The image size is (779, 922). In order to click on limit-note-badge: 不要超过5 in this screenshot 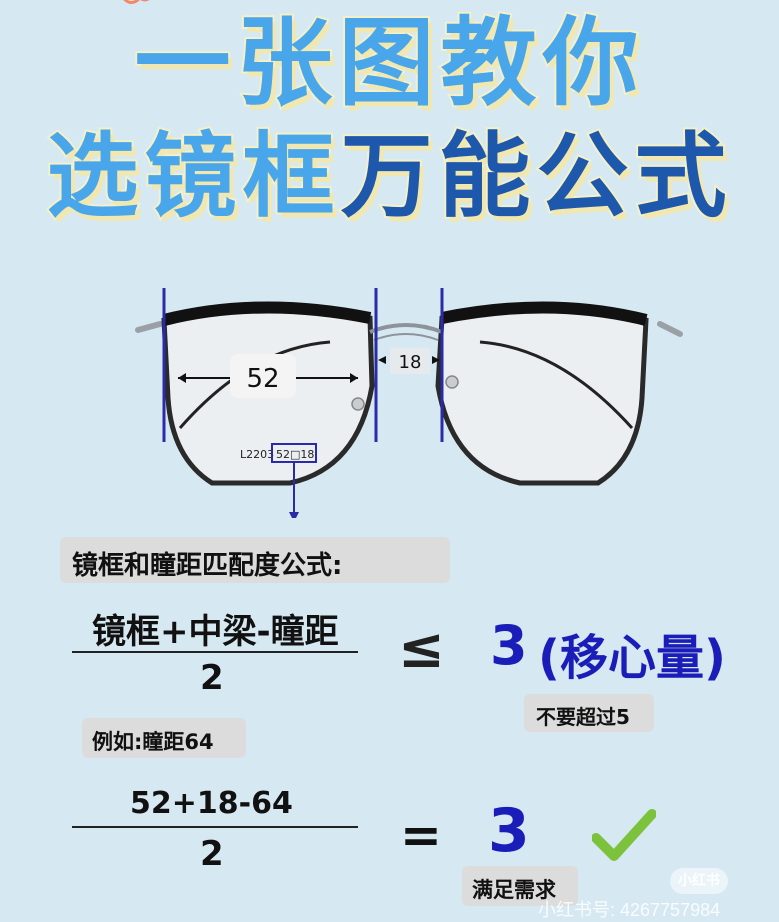, I will do `click(589, 713)`.